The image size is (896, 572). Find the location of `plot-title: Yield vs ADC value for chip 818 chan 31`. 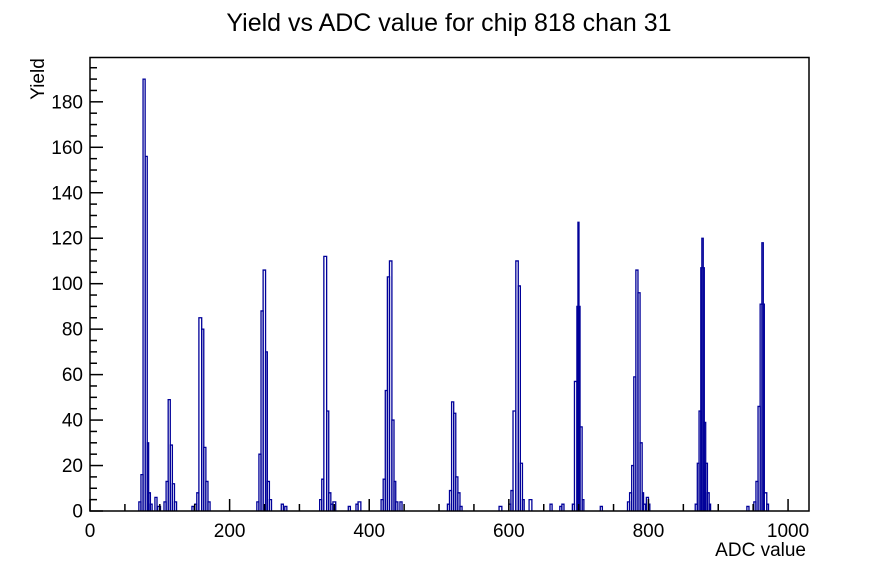

plot-title: Yield vs ADC value for chip 818 chan 31 is located at coordinates (448, 23).